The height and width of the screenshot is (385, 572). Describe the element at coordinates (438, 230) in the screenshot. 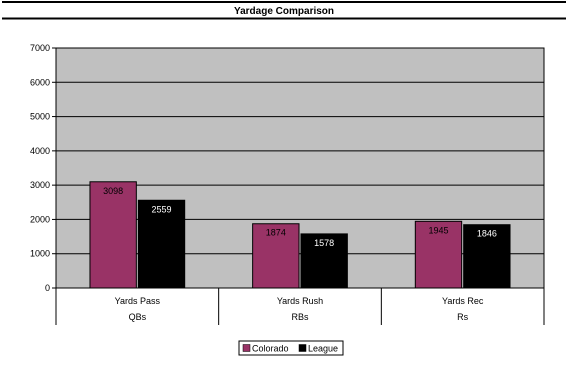

I see `data-label-colorado-2: 1945` at that location.